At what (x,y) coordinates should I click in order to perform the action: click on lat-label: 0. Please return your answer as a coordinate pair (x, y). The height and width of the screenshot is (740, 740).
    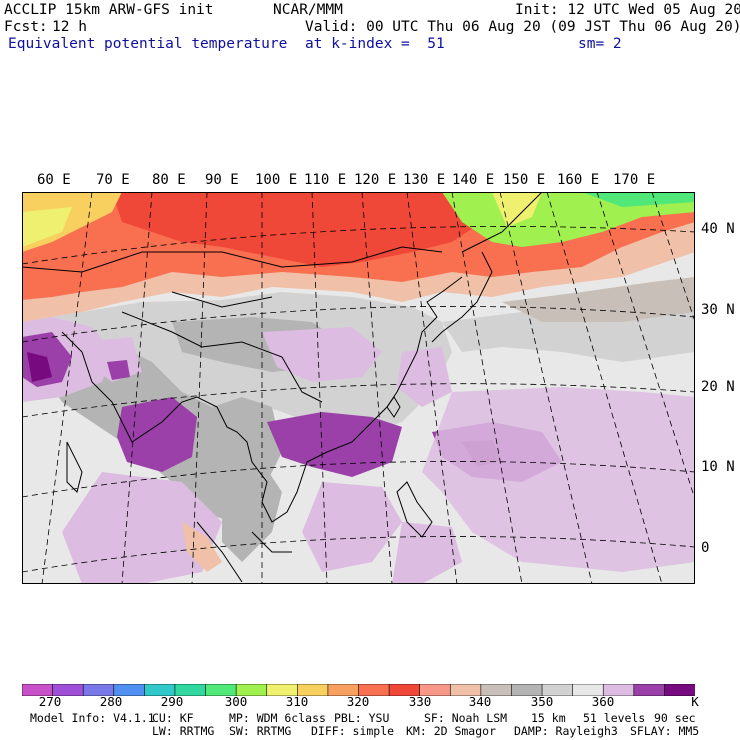
    Looking at the image, I should click on (705, 548).